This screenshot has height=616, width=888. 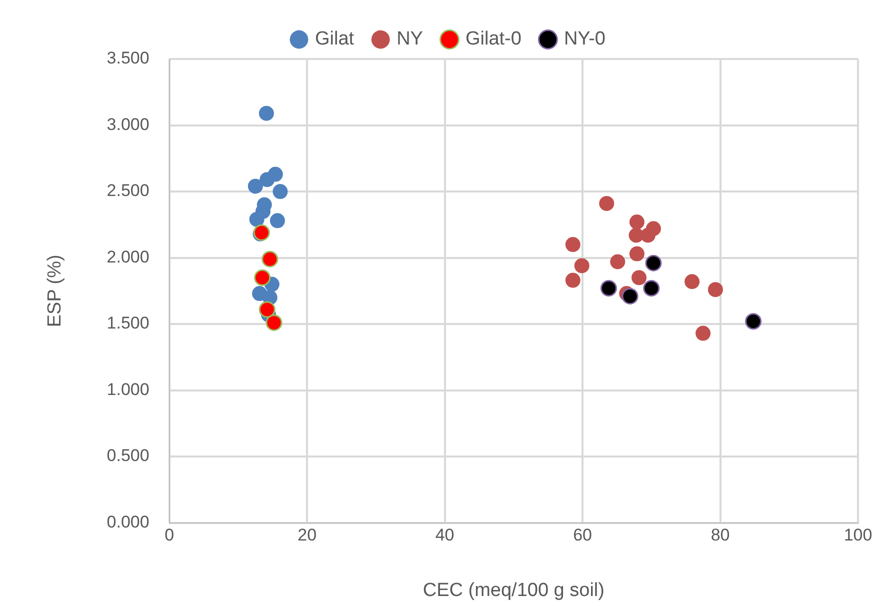 I want to click on y-tick-label: 0.000, so click(x=128, y=522).